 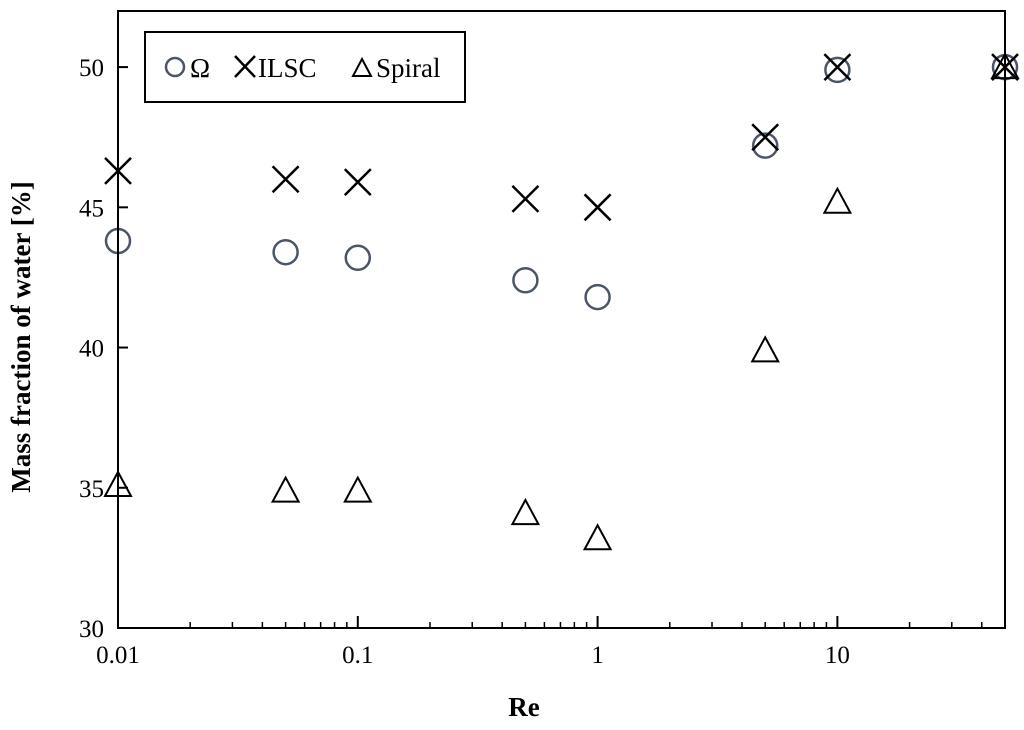 I want to click on x-tick-label: 10, so click(x=837, y=655).